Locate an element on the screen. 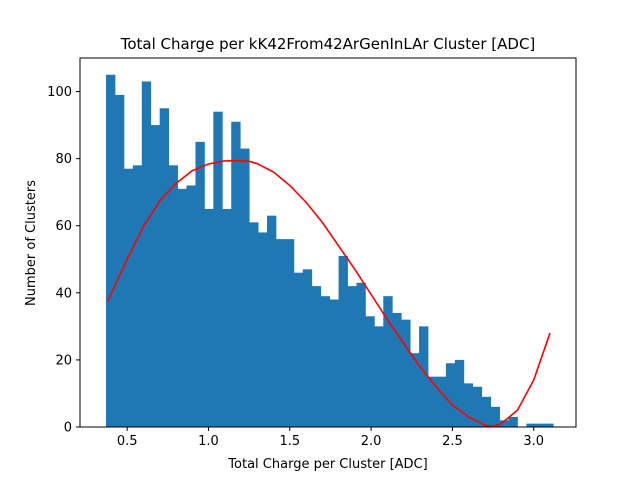  y-tick-label: 40 is located at coordinates (63, 293).